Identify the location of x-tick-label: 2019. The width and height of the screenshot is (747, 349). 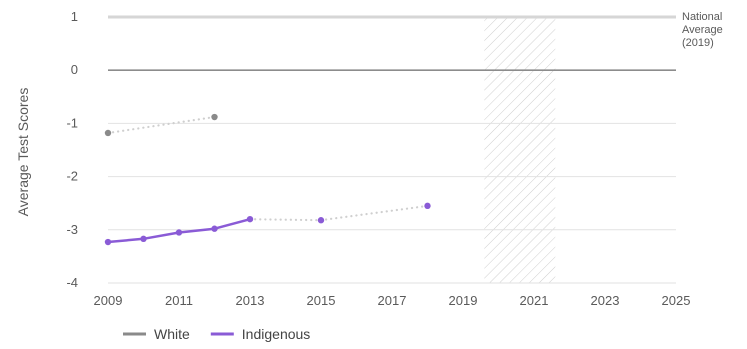
(463, 300).